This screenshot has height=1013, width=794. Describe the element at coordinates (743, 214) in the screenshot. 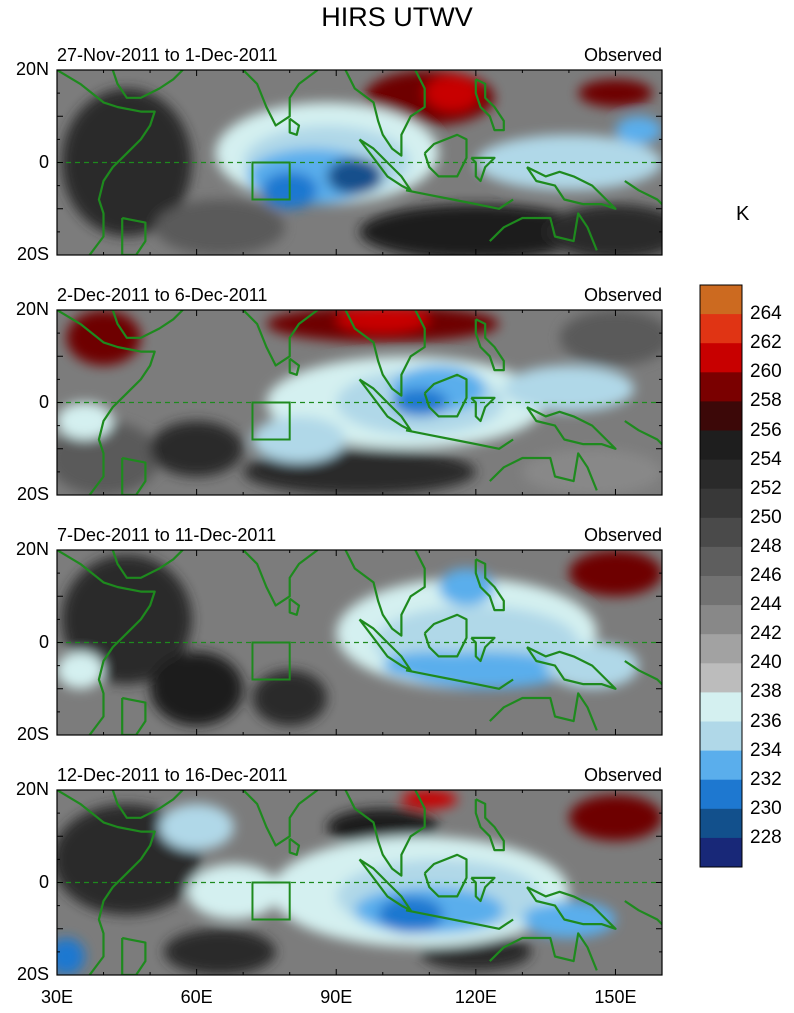

I see `units-label: K` at that location.